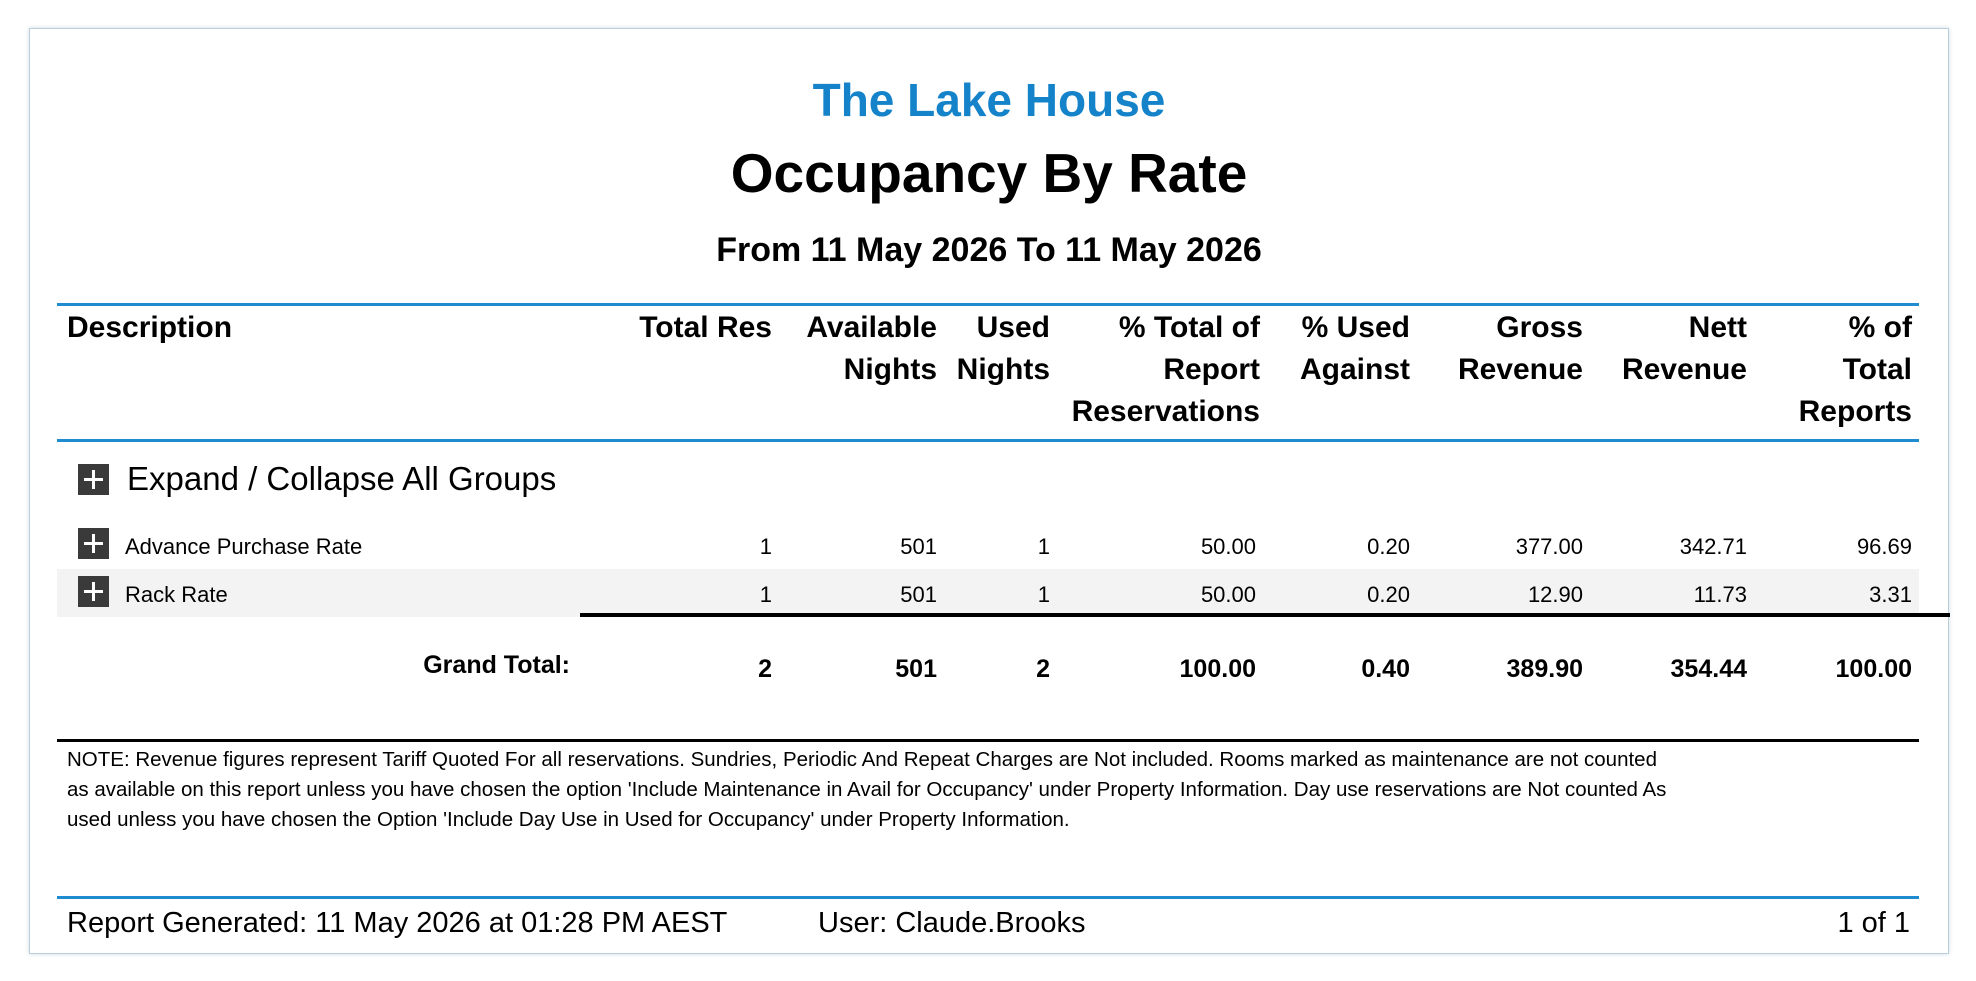  What do you see at coordinates (988, 897) in the screenshot?
I see `footer-rule` at bounding box center [988, 897].